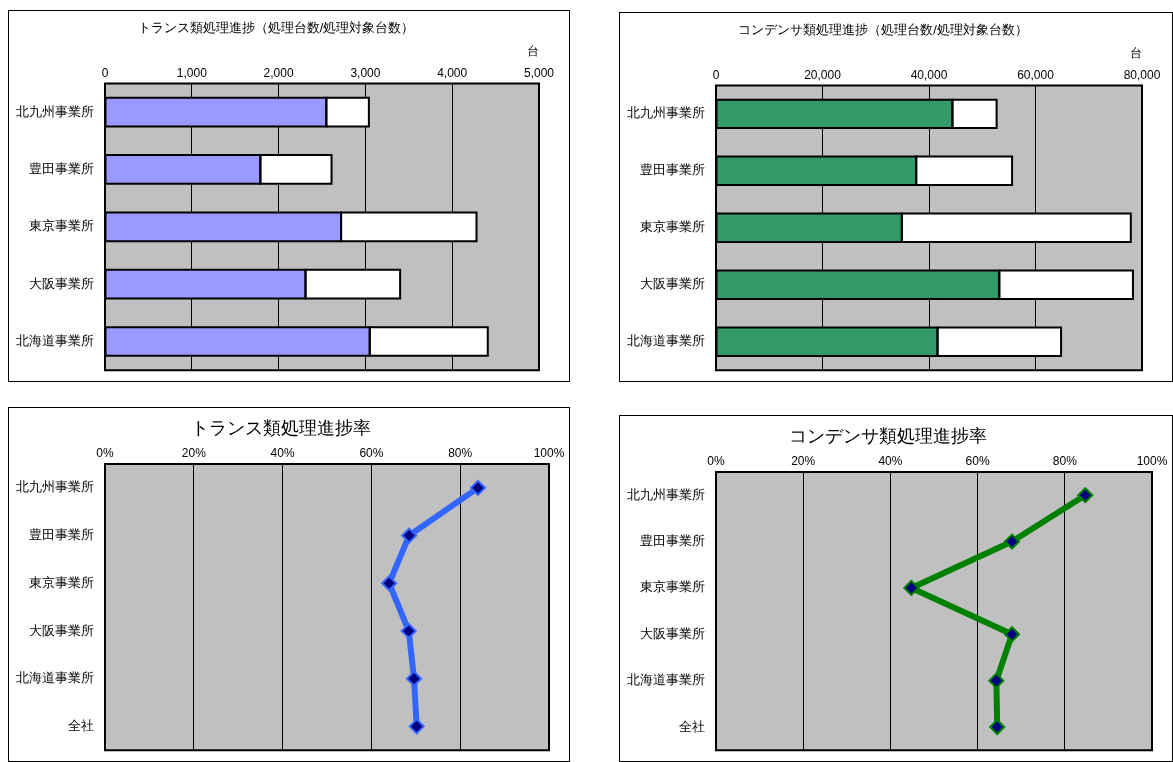 This screenshot has width=1173, height=762. What do you see at coordinates (192, 72) in the screenshot?
I see `x-tick-label: 1,000` at bounding box center [192, 72].